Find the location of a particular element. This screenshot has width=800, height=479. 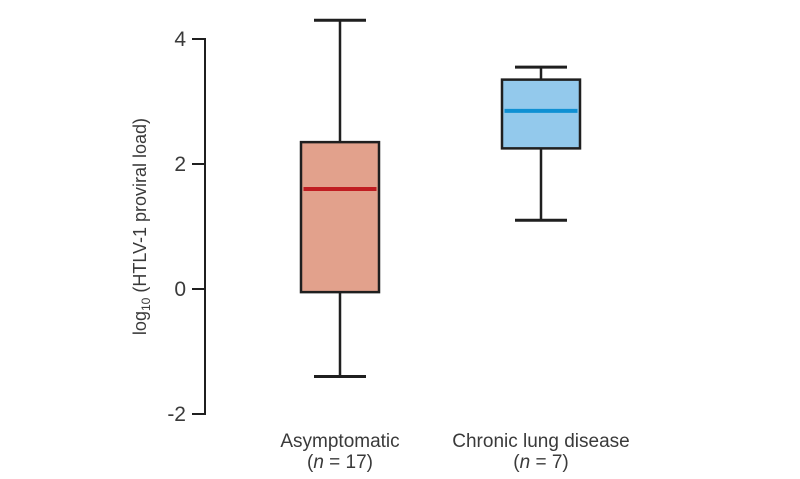

y-axis-tick-label: 4 is located at coordinates (180, 39).